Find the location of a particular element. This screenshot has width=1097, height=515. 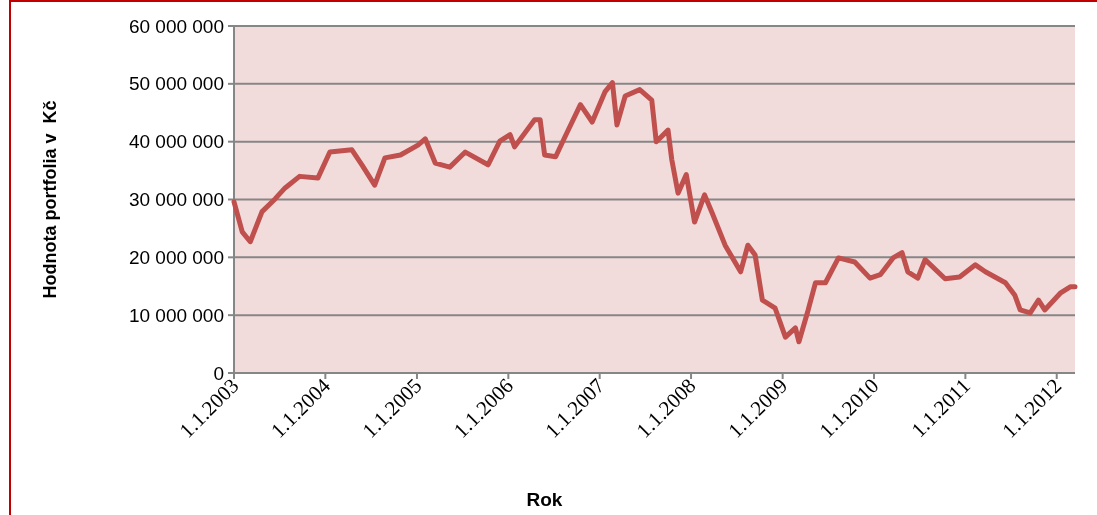

y-tick-label: 10 000 000 is located at coordinates (176, 315).